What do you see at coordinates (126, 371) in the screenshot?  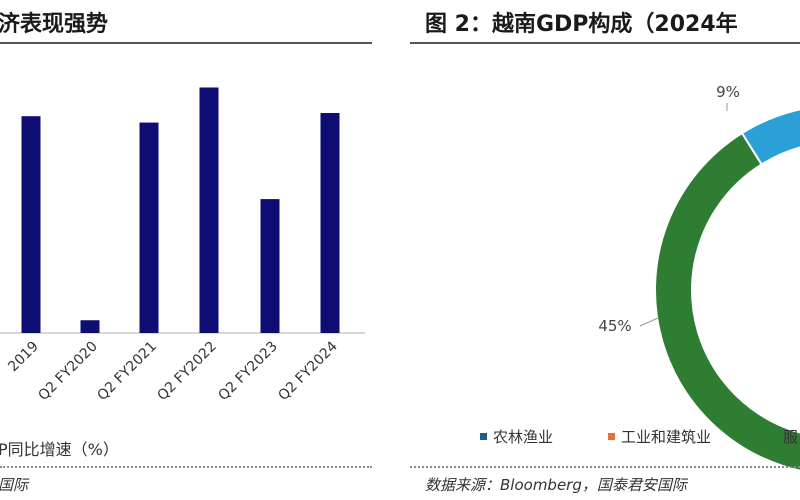 I see `bar-tick-label-2: Q2 FY2021` at bounding box center [126, 371].